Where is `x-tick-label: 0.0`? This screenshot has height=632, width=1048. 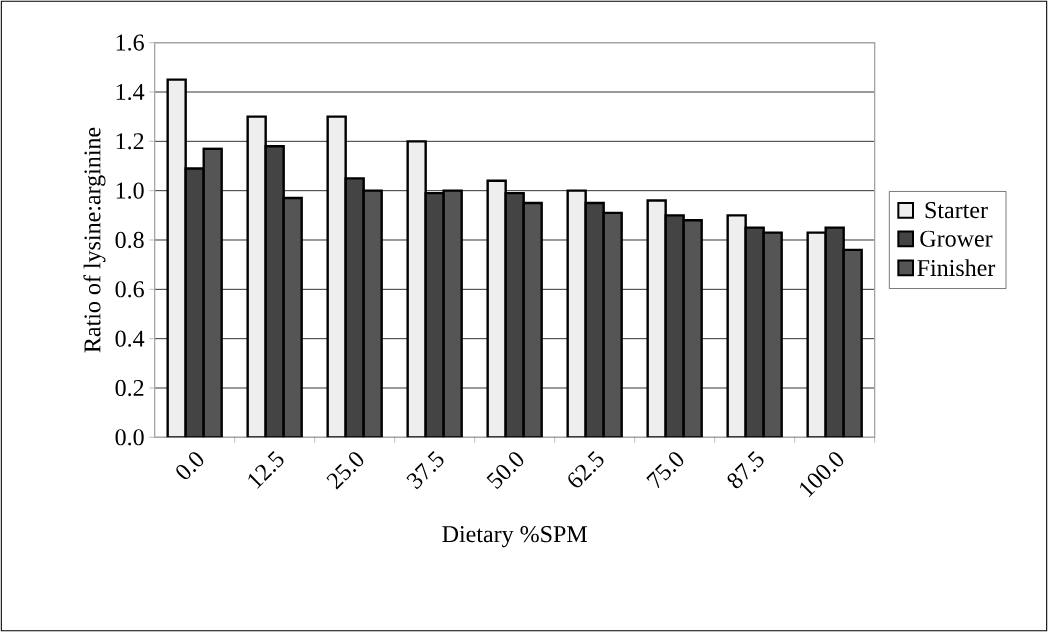 x-tick-label: 0.0 is located at coordinates (190, 466).